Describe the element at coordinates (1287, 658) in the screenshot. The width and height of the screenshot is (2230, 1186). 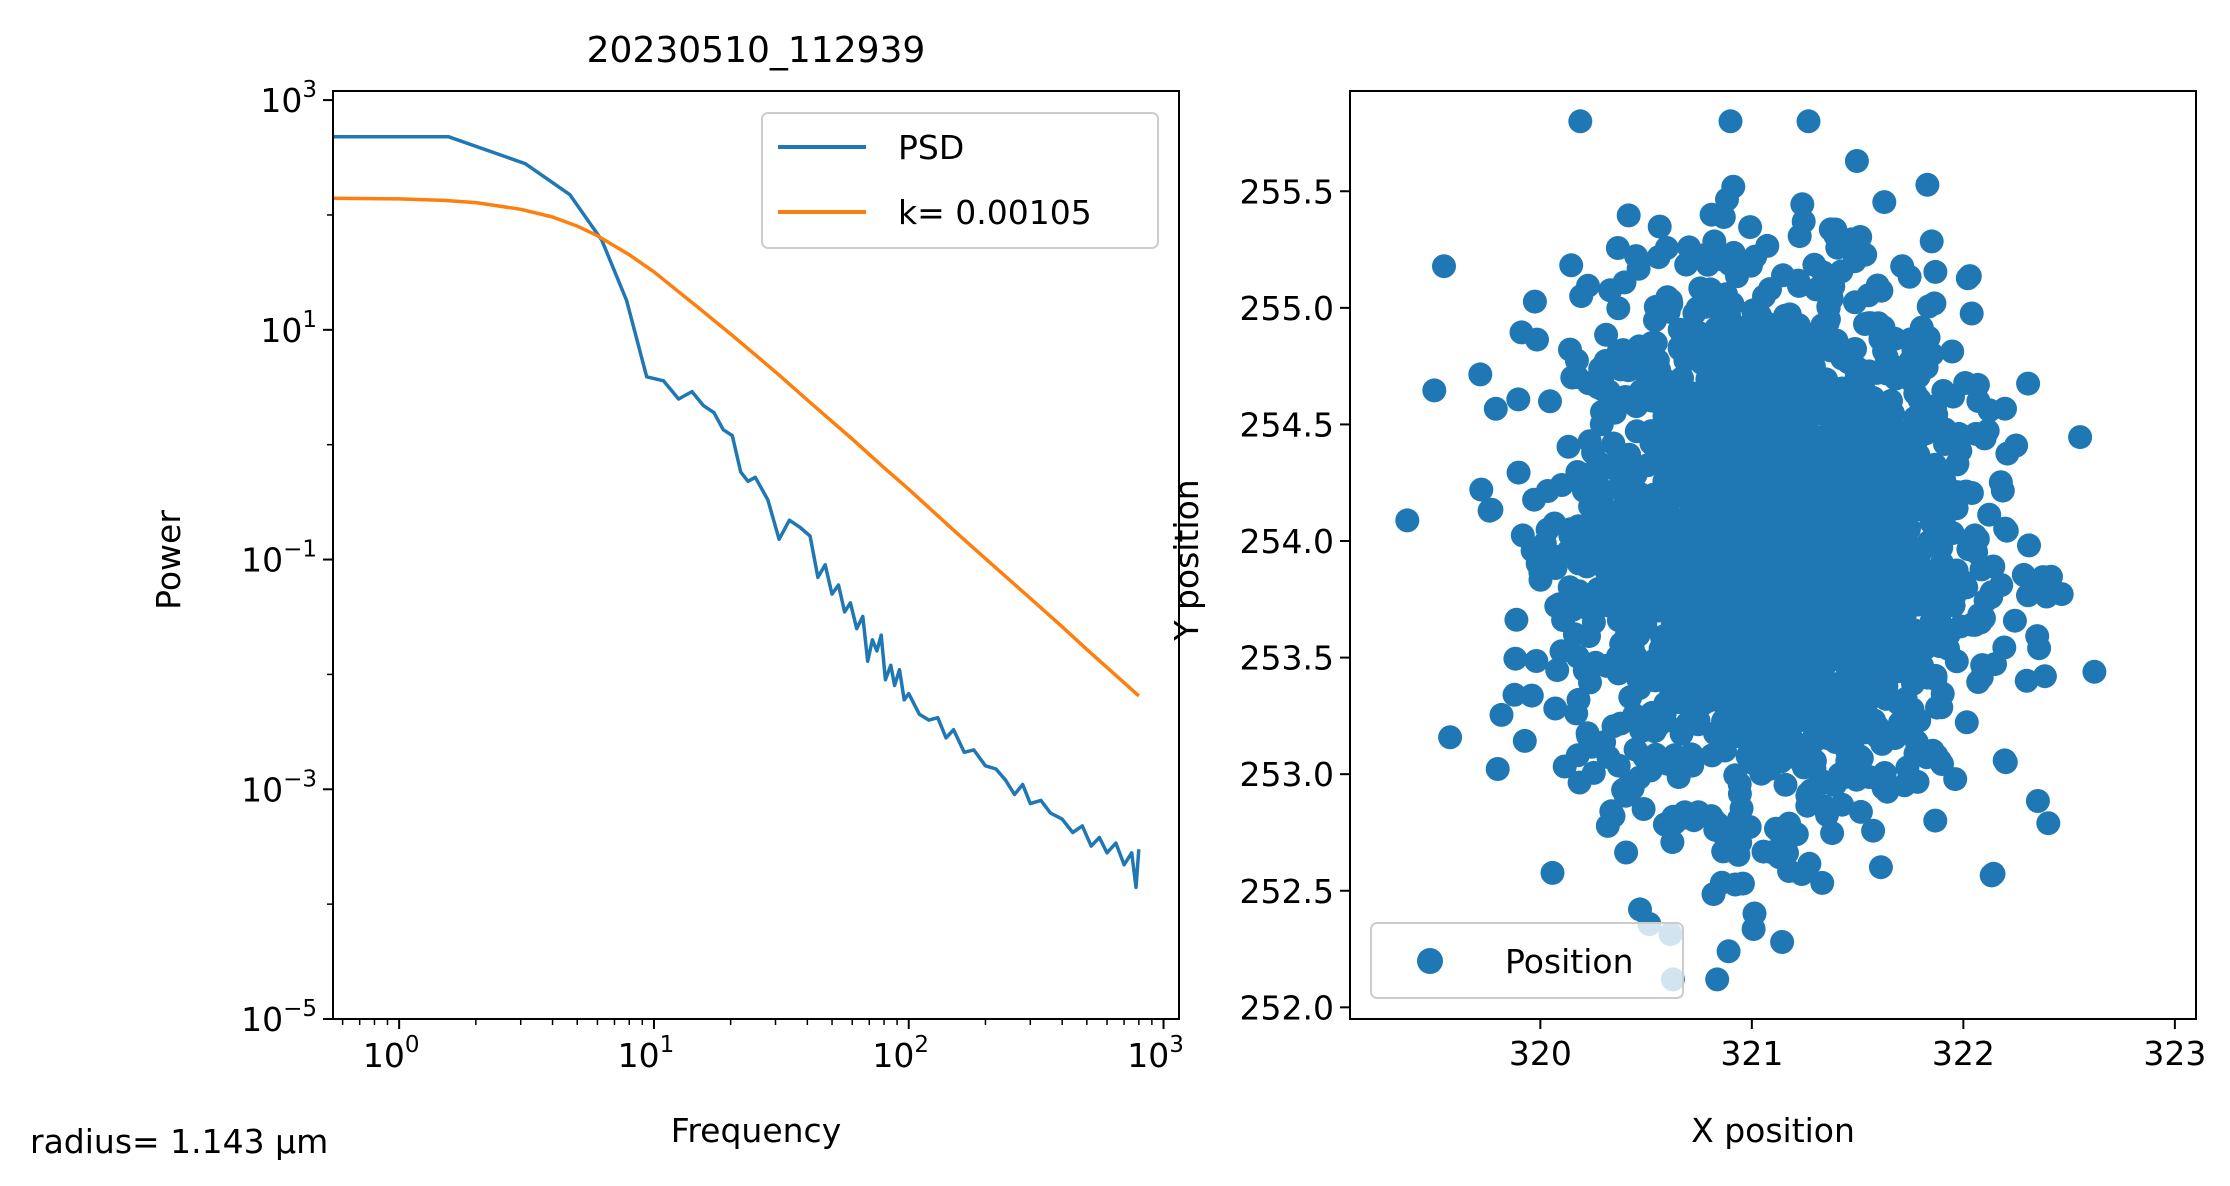
I see `position-y-tick-label: 253.5` at that location.